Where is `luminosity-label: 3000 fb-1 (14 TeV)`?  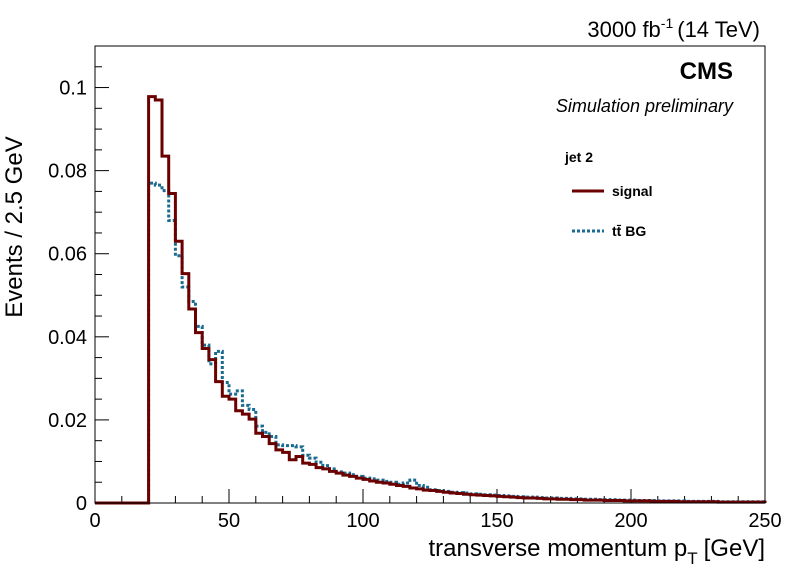
luminosity-label: 3000 fb-1 (14 TeV) is located at coordinates (673, 28).